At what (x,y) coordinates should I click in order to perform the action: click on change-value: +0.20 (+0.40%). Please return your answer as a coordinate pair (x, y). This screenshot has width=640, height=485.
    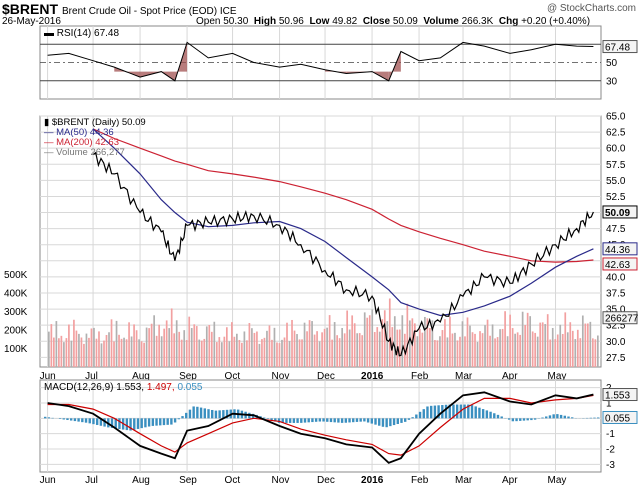
    Looking at the image, I should click on (556, 21).